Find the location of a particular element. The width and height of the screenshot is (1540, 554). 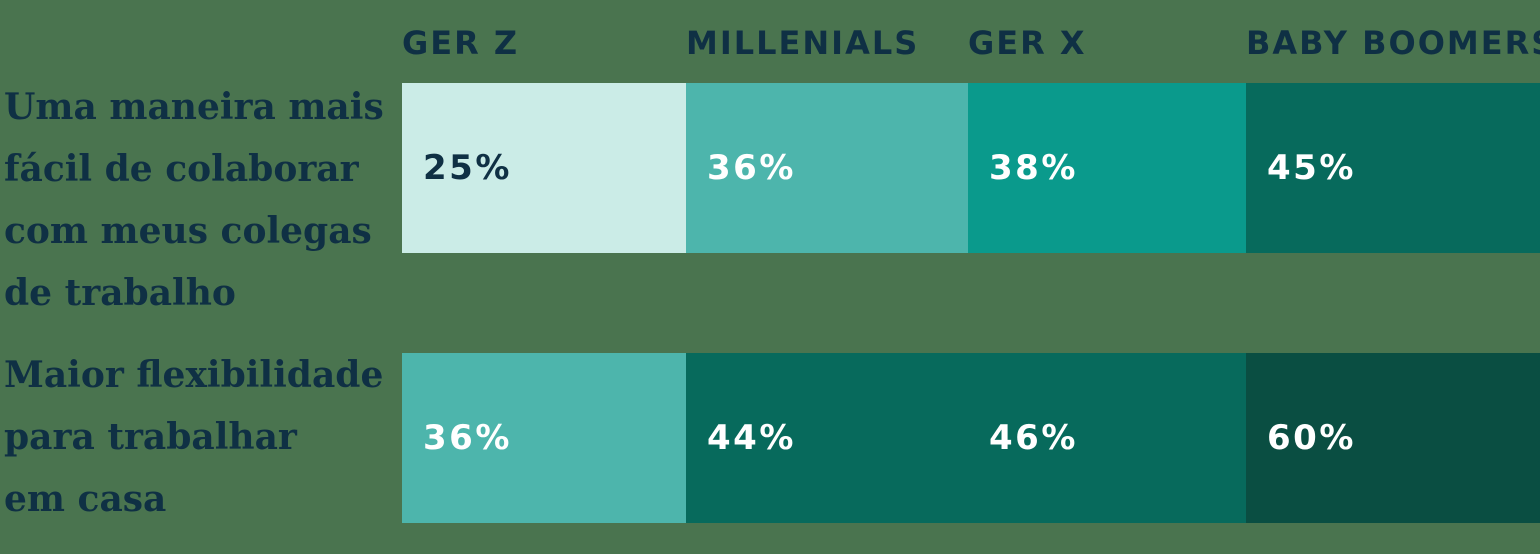

bar-segment-baby-boomers: 45% is located at coordinates (1393, 168).